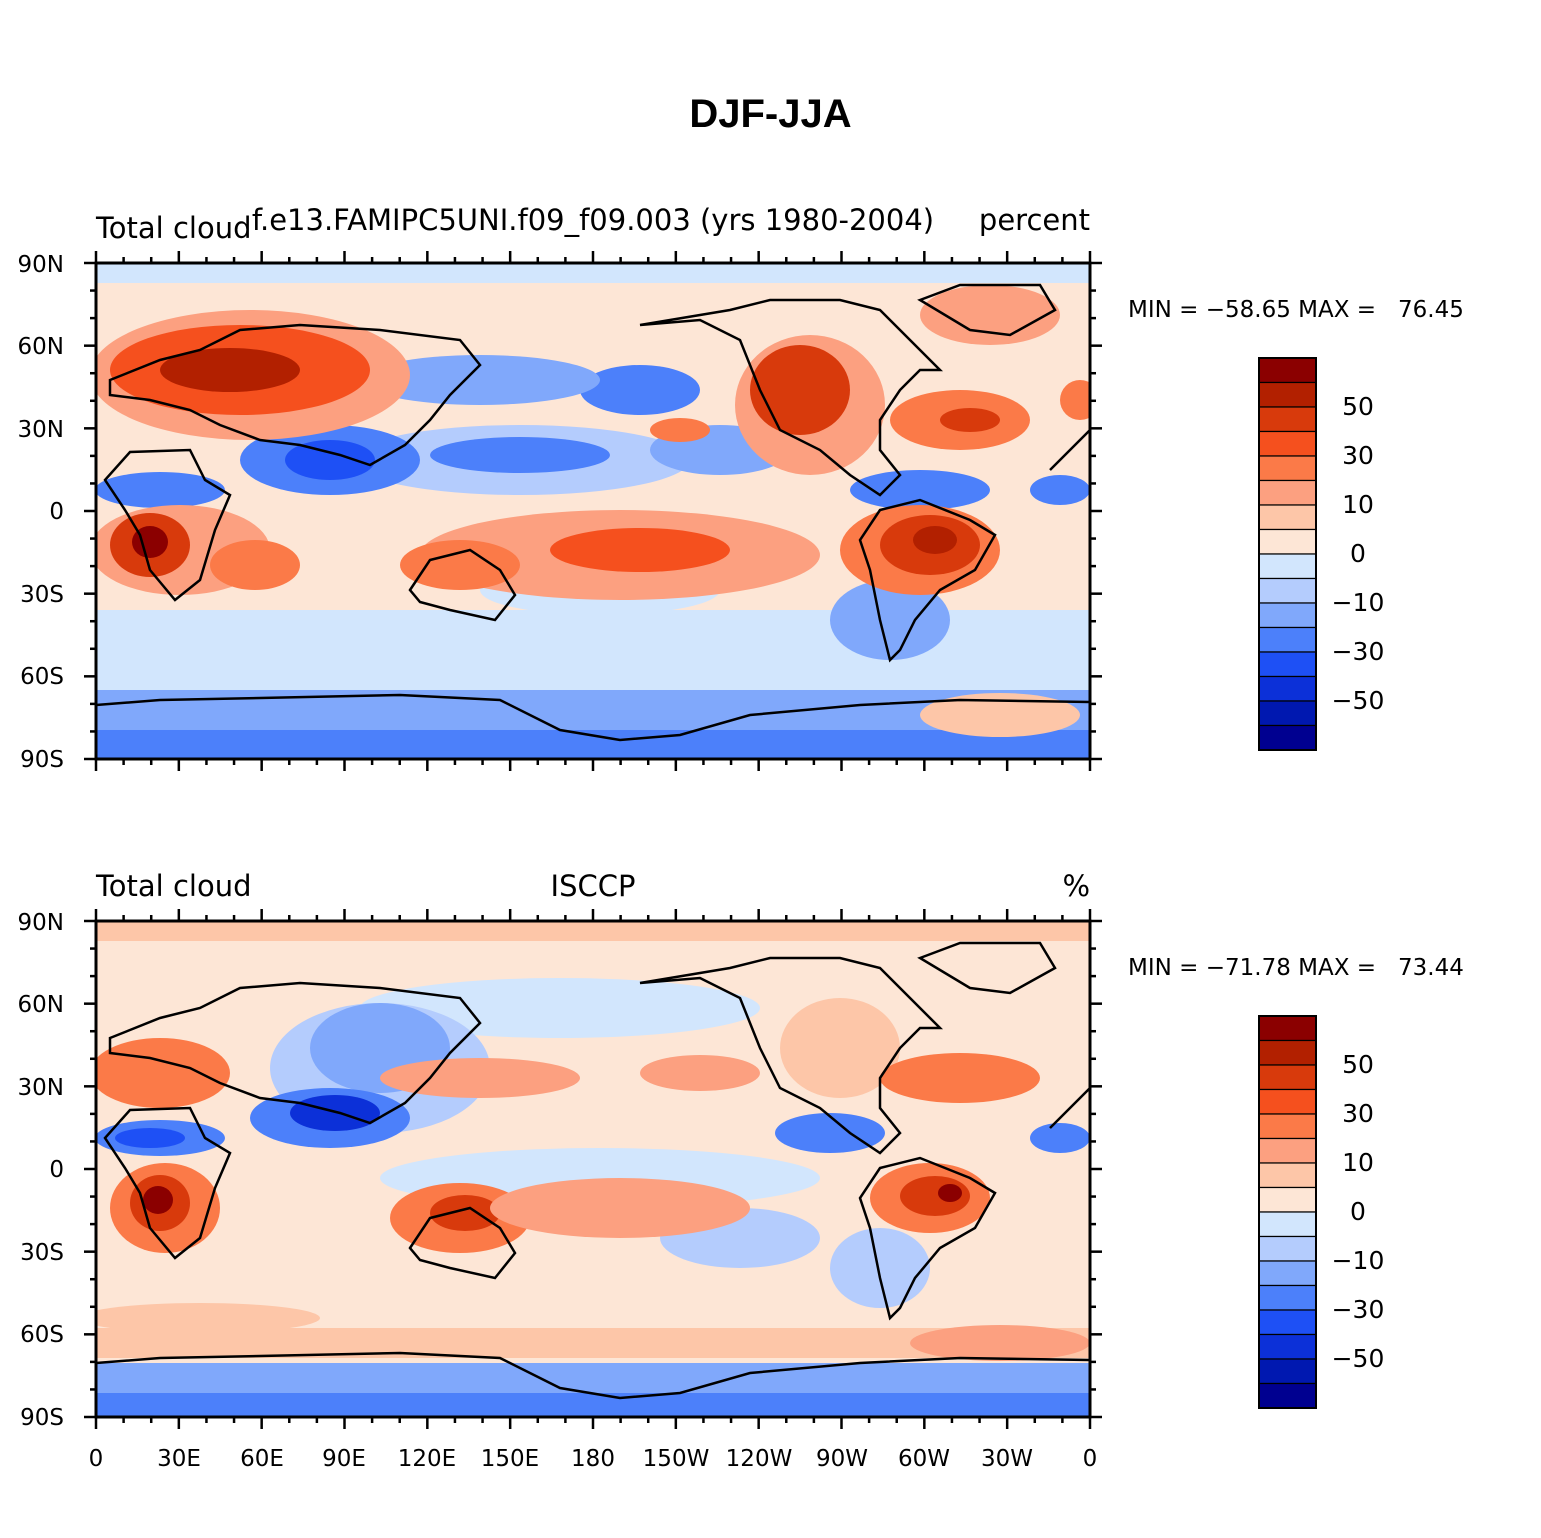  What do you see at coordinates (173, 886) in the screenshot?
I see `panel-left-label: Total cloud` at bounding box center [173, 886].